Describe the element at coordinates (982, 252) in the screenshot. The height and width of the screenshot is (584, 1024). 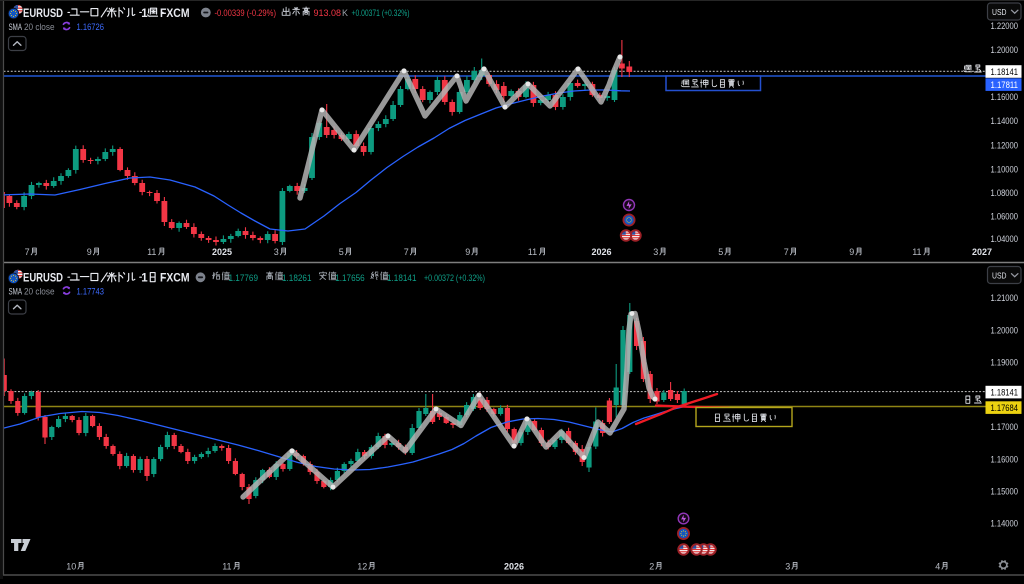
I see `svg-text: 2027` at that location.